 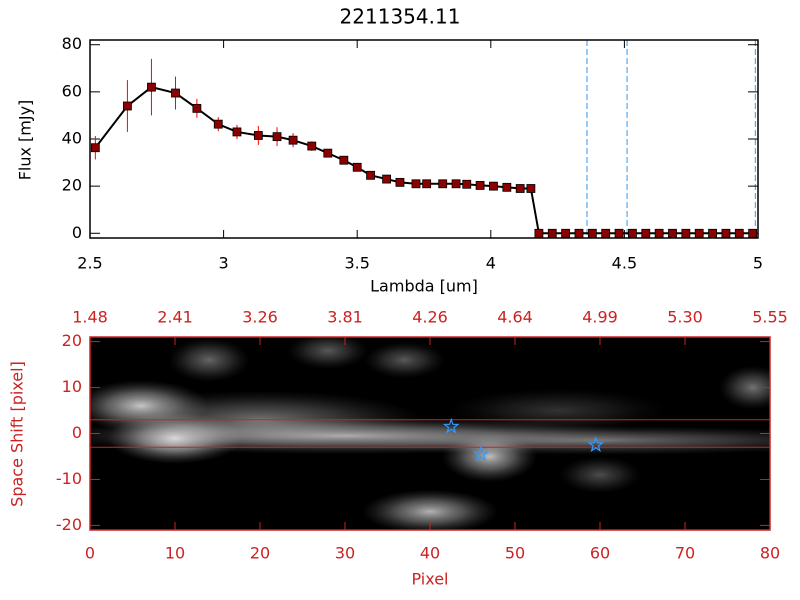 What do you see at coordinates (424, 286) in the screenshot?
I see `x-label: Lambda [um]` at bounding box center [424, 286].